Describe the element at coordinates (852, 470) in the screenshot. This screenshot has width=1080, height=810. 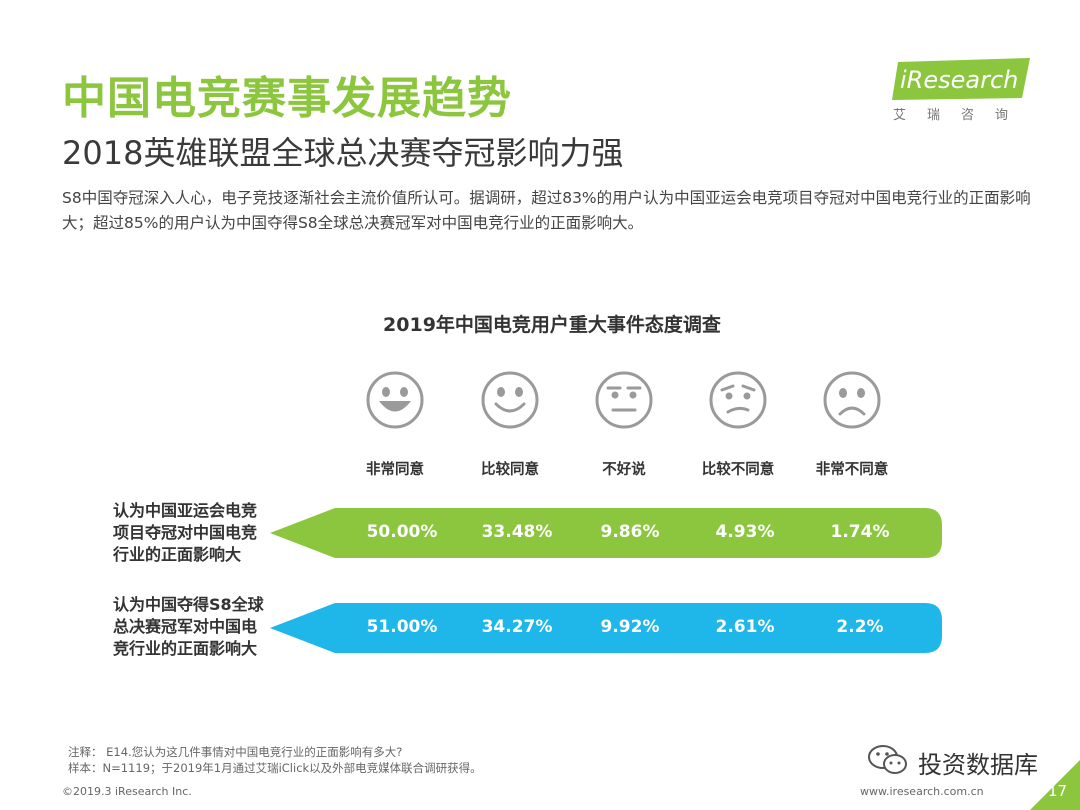
I see `category-label-strongly-disagree: 非常不同意` at that location.